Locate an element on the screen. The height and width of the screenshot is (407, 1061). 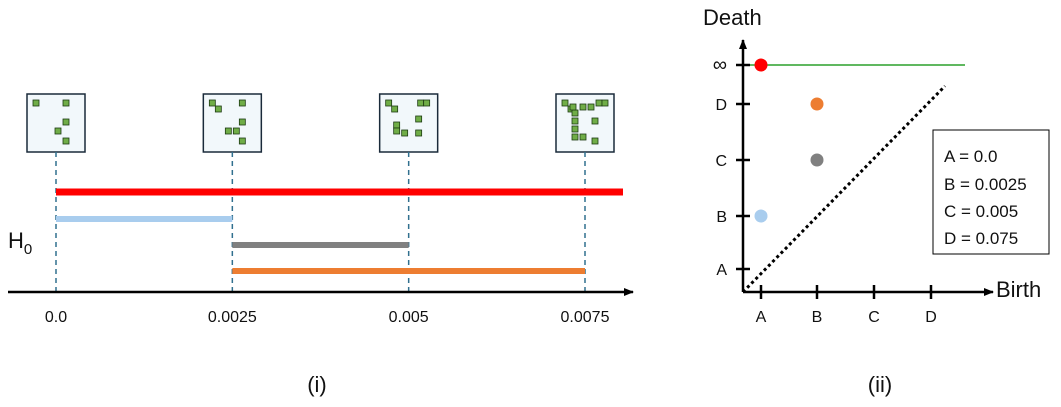
y-axis-title: Death is located at coordinates (732, 17).